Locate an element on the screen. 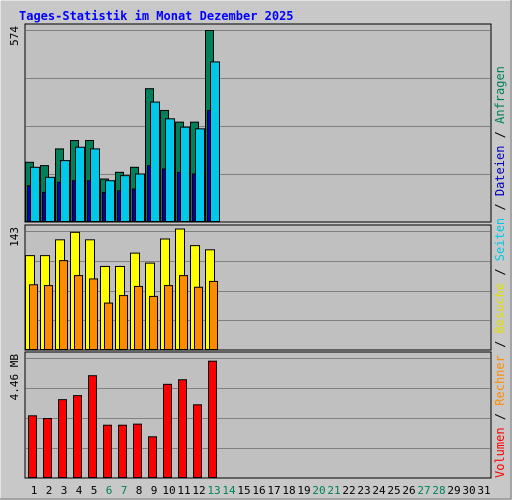  legend-entry: Dateien is located at coordinates (500, 171).